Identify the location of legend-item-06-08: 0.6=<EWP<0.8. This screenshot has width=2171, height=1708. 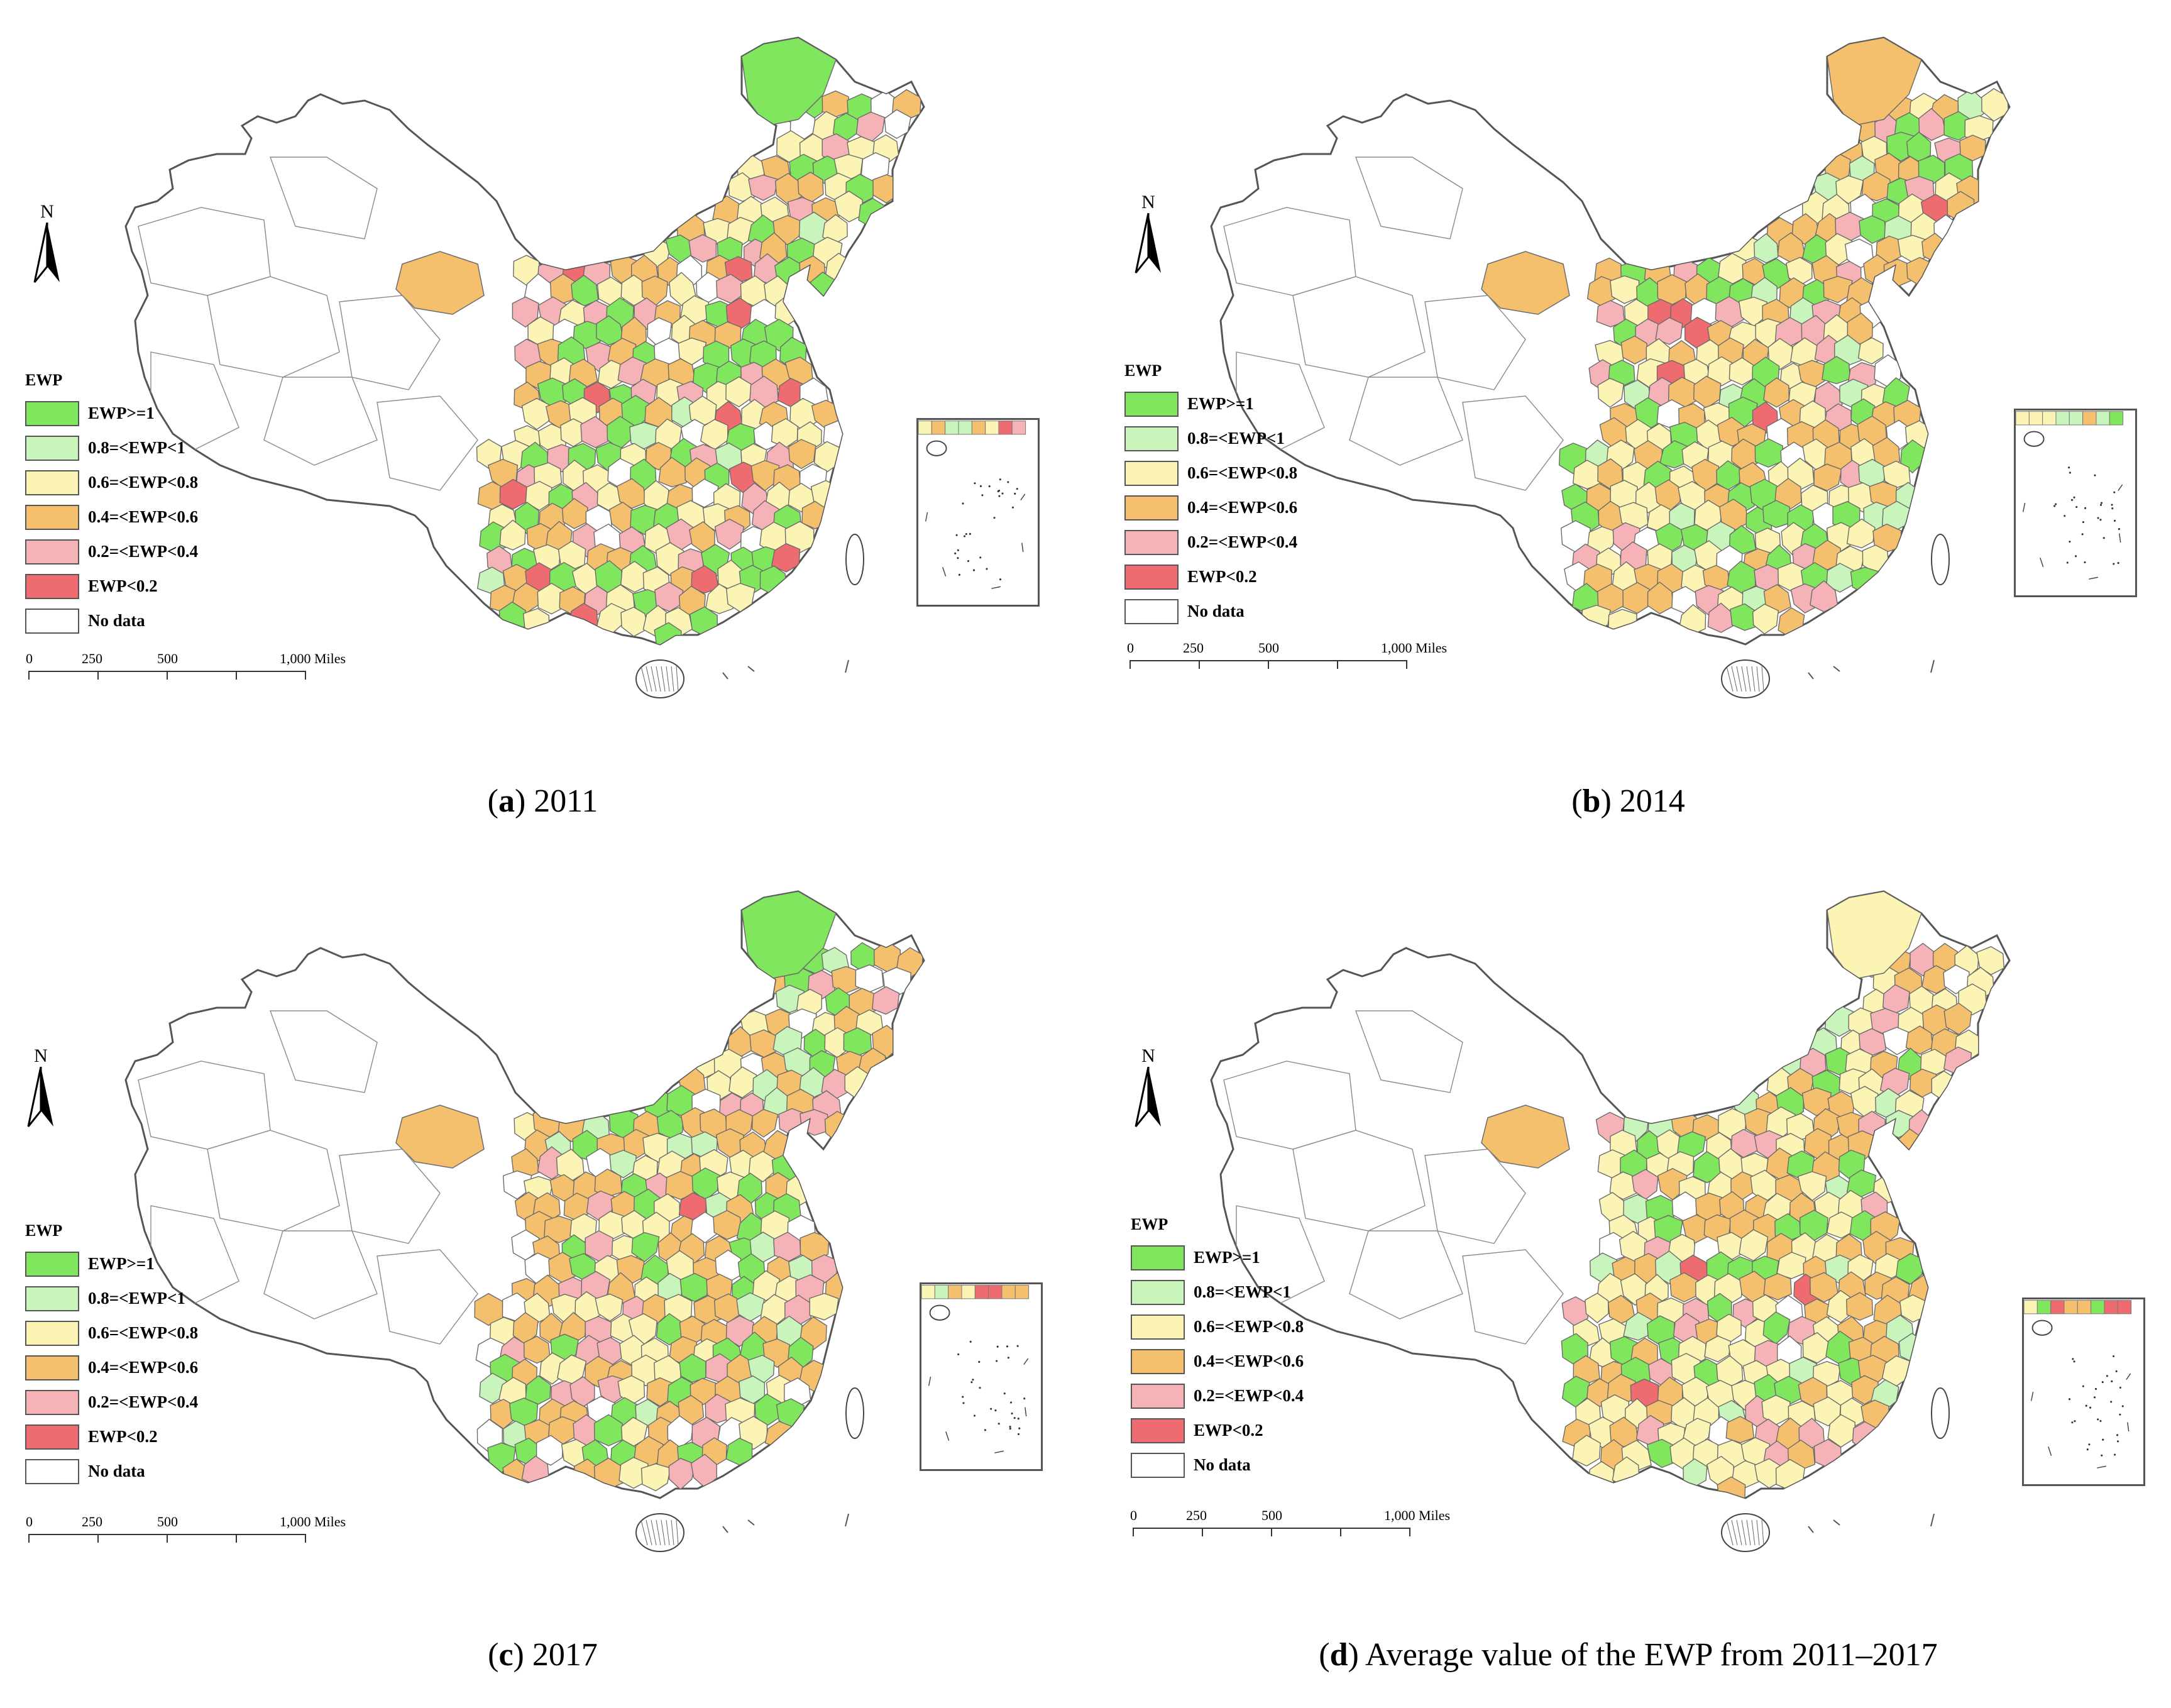
(111, 1333).